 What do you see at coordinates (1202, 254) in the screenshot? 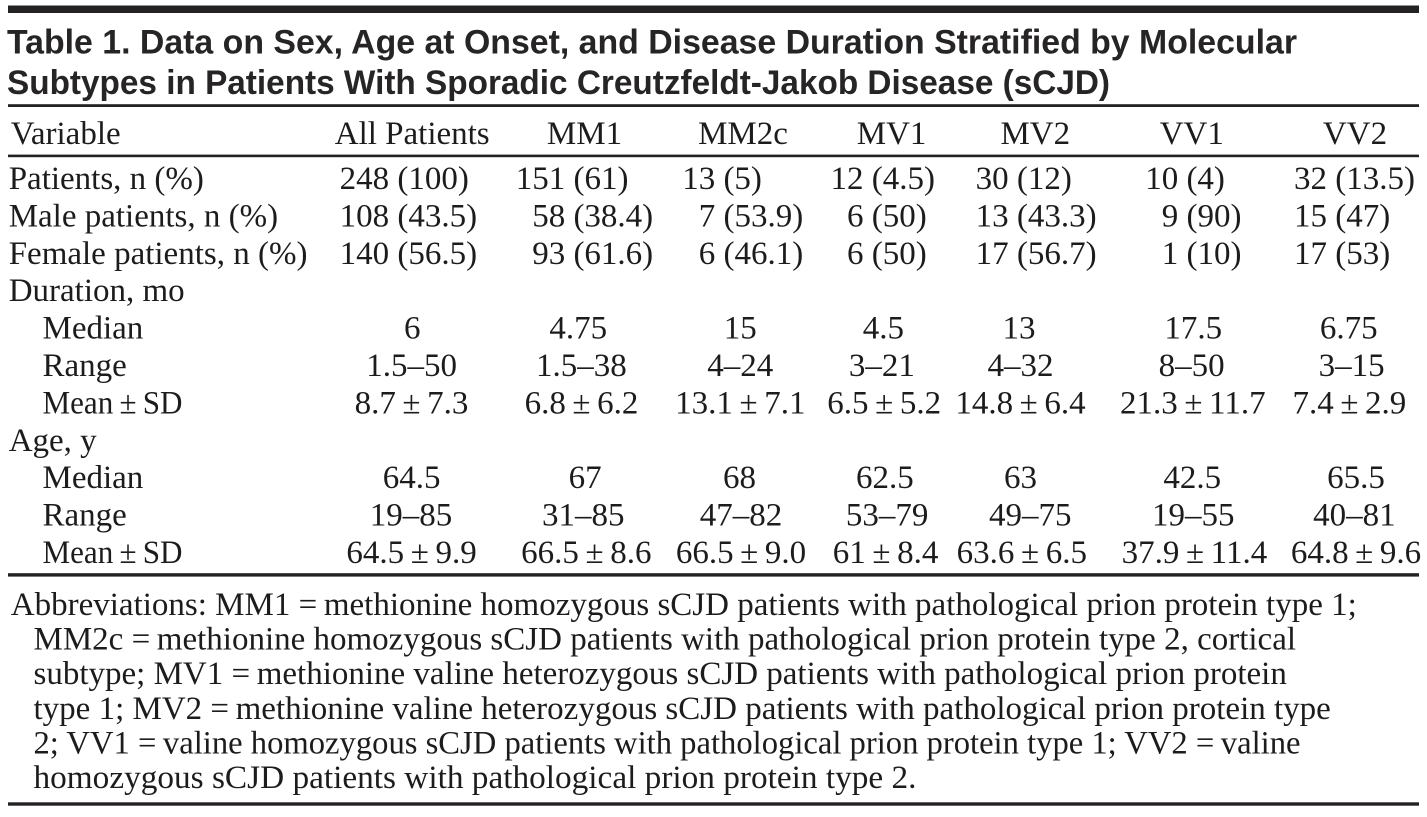
I see `svg-text: 1 (10)` at bounding box center [1202, 254].